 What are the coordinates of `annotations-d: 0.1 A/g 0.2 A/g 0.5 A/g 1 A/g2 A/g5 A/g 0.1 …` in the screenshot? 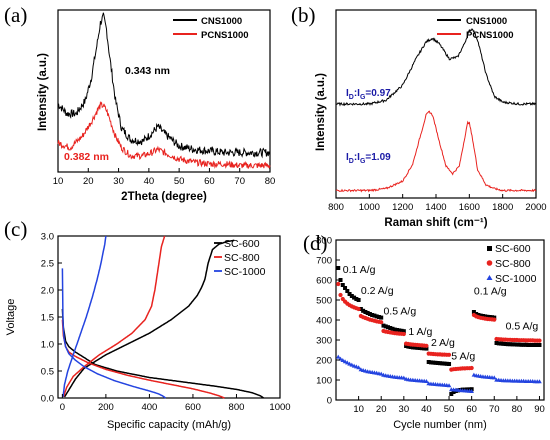 It's located at (441, 313).